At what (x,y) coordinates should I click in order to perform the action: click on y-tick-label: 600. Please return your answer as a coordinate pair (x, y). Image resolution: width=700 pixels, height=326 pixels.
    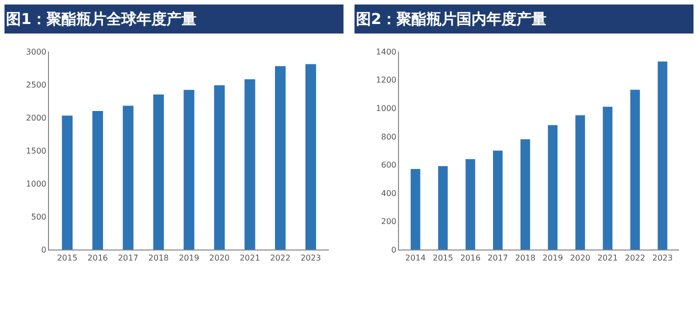
    Looking at the image, I should click on (388, 165).